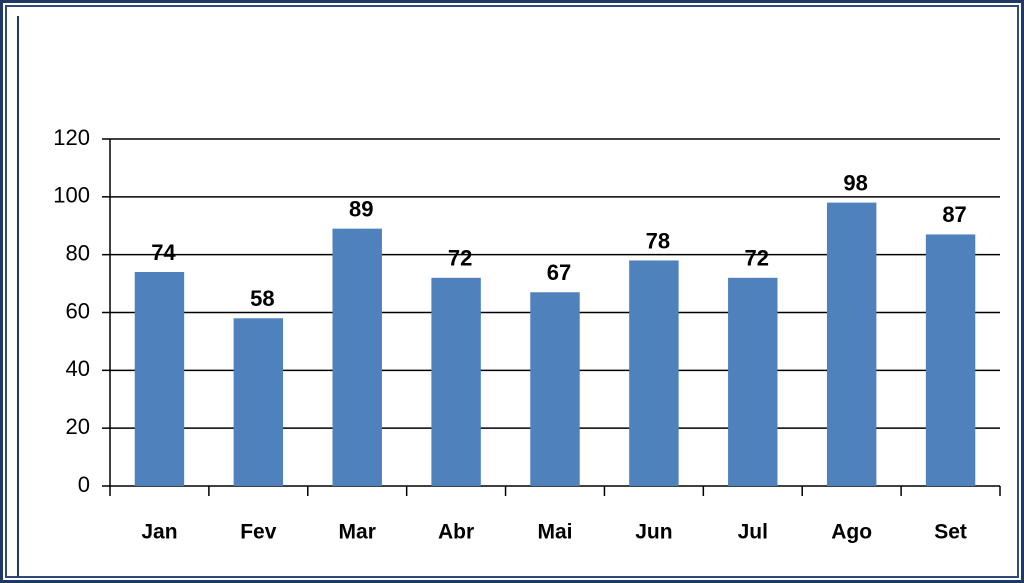 The image size is (1024, 583). I want to click on y-tick-label: 80, so click(78, 252).